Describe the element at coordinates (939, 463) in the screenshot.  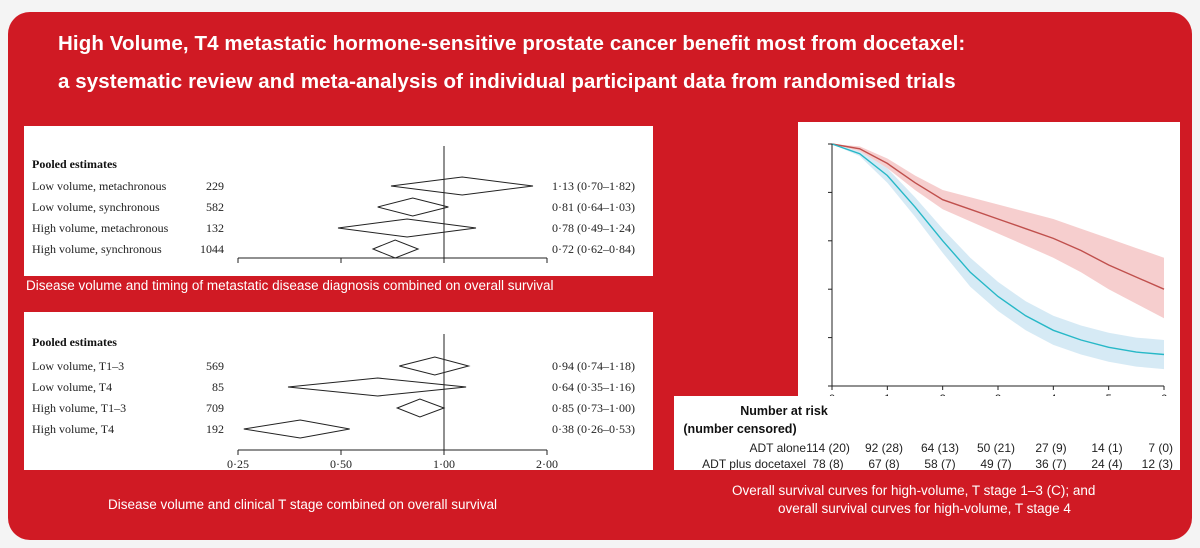
I see `risk-cell: 58 (7)` at that location.